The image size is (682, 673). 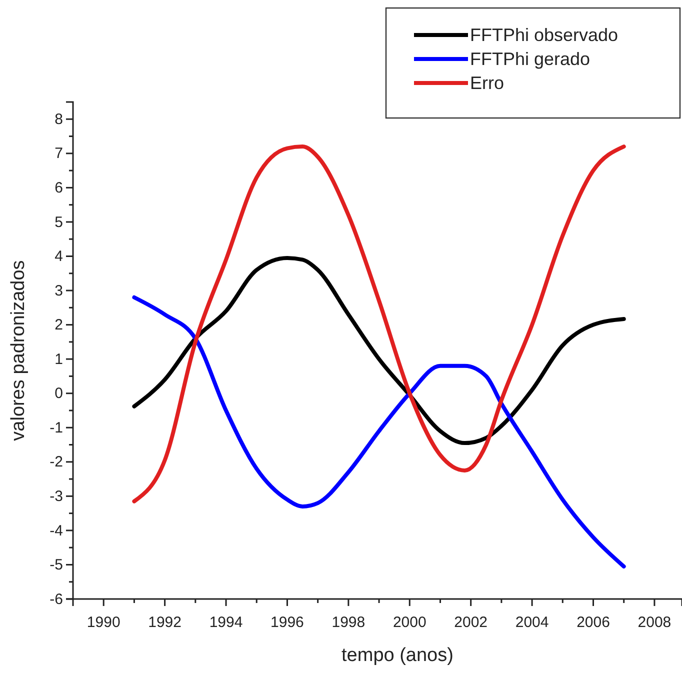 What do you see at coordinates (58, 393) in the screenshot?
I see `y-tick-label: 0` at bounding box center [58, 393].